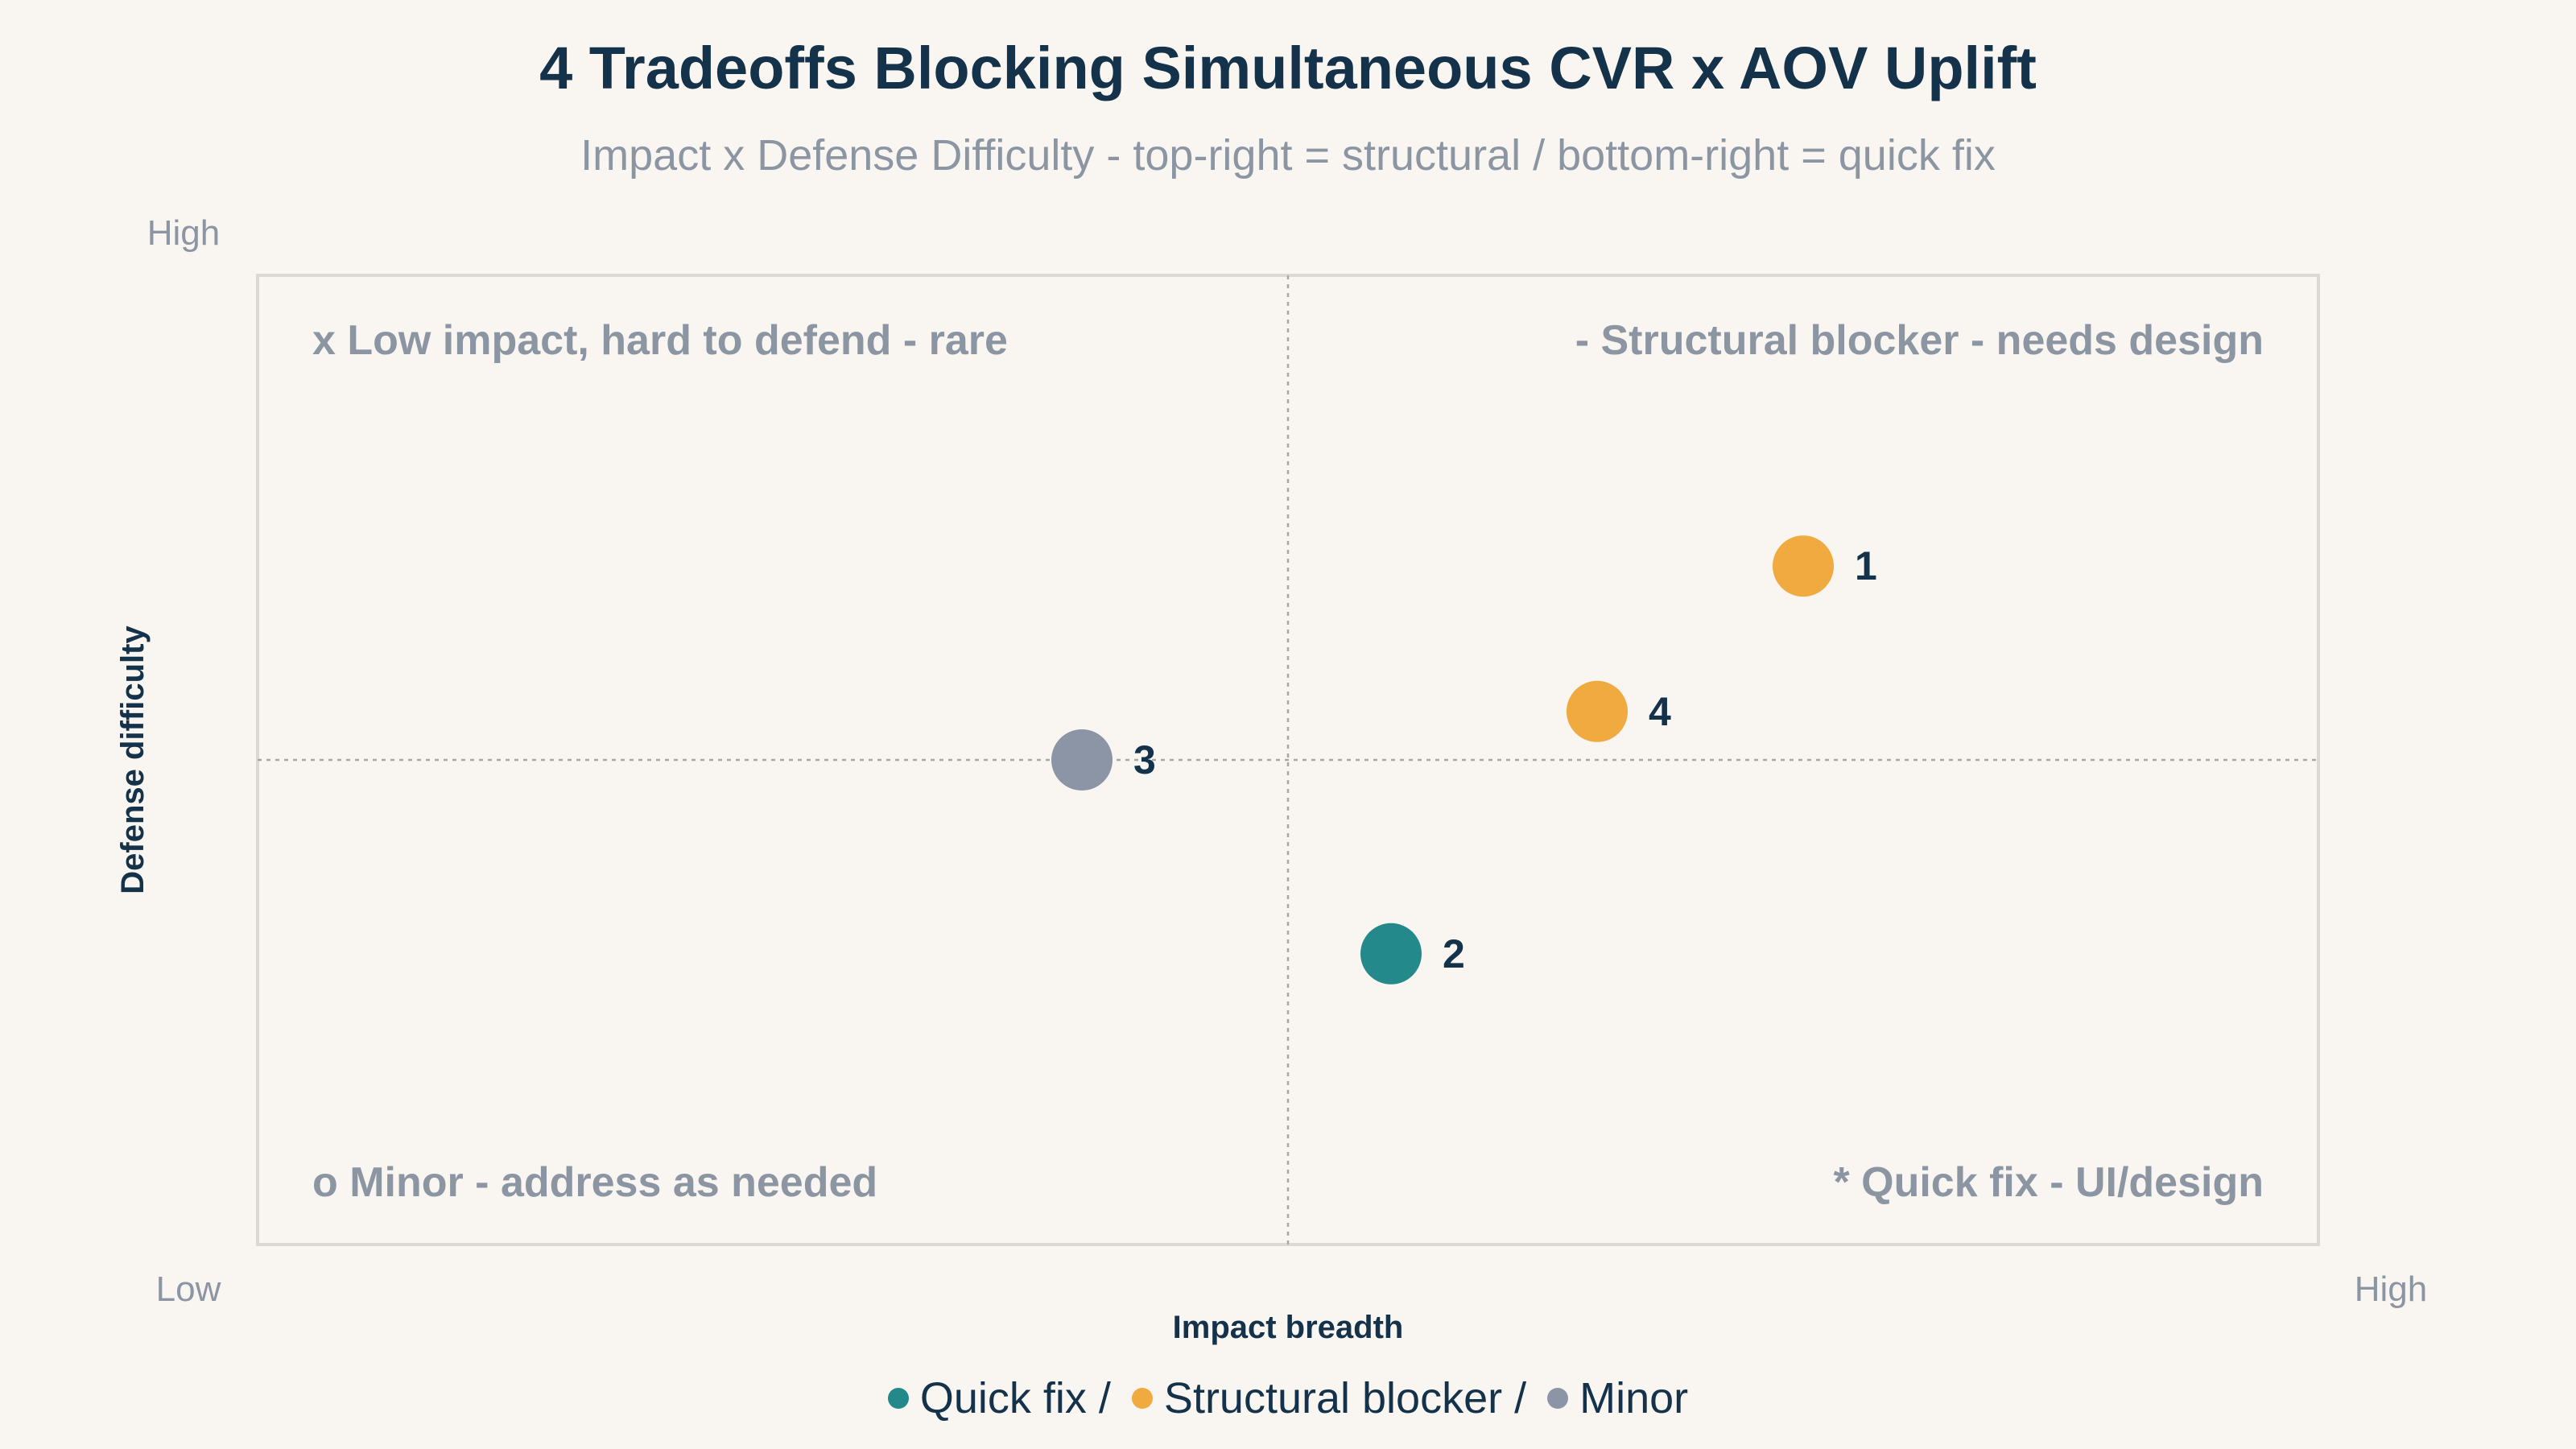 The image size is (2576, 1449). What do you see at coordinates (1345, 1398) in the screenshot?
I see `legend-label-structural-blocker: Structural blocker /` at bounding box center [1345, 1398].